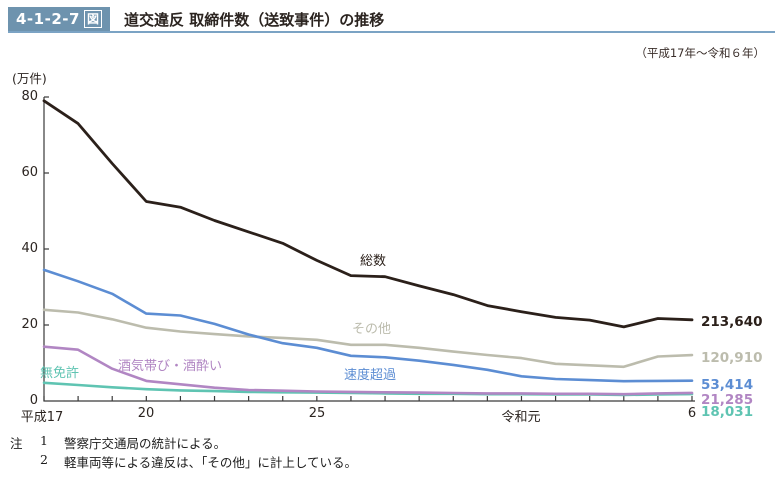  What do you see at coordinates (372, 329) in the screenshot?
I see `series-label-0: その他` at bounding box center [372, 329].